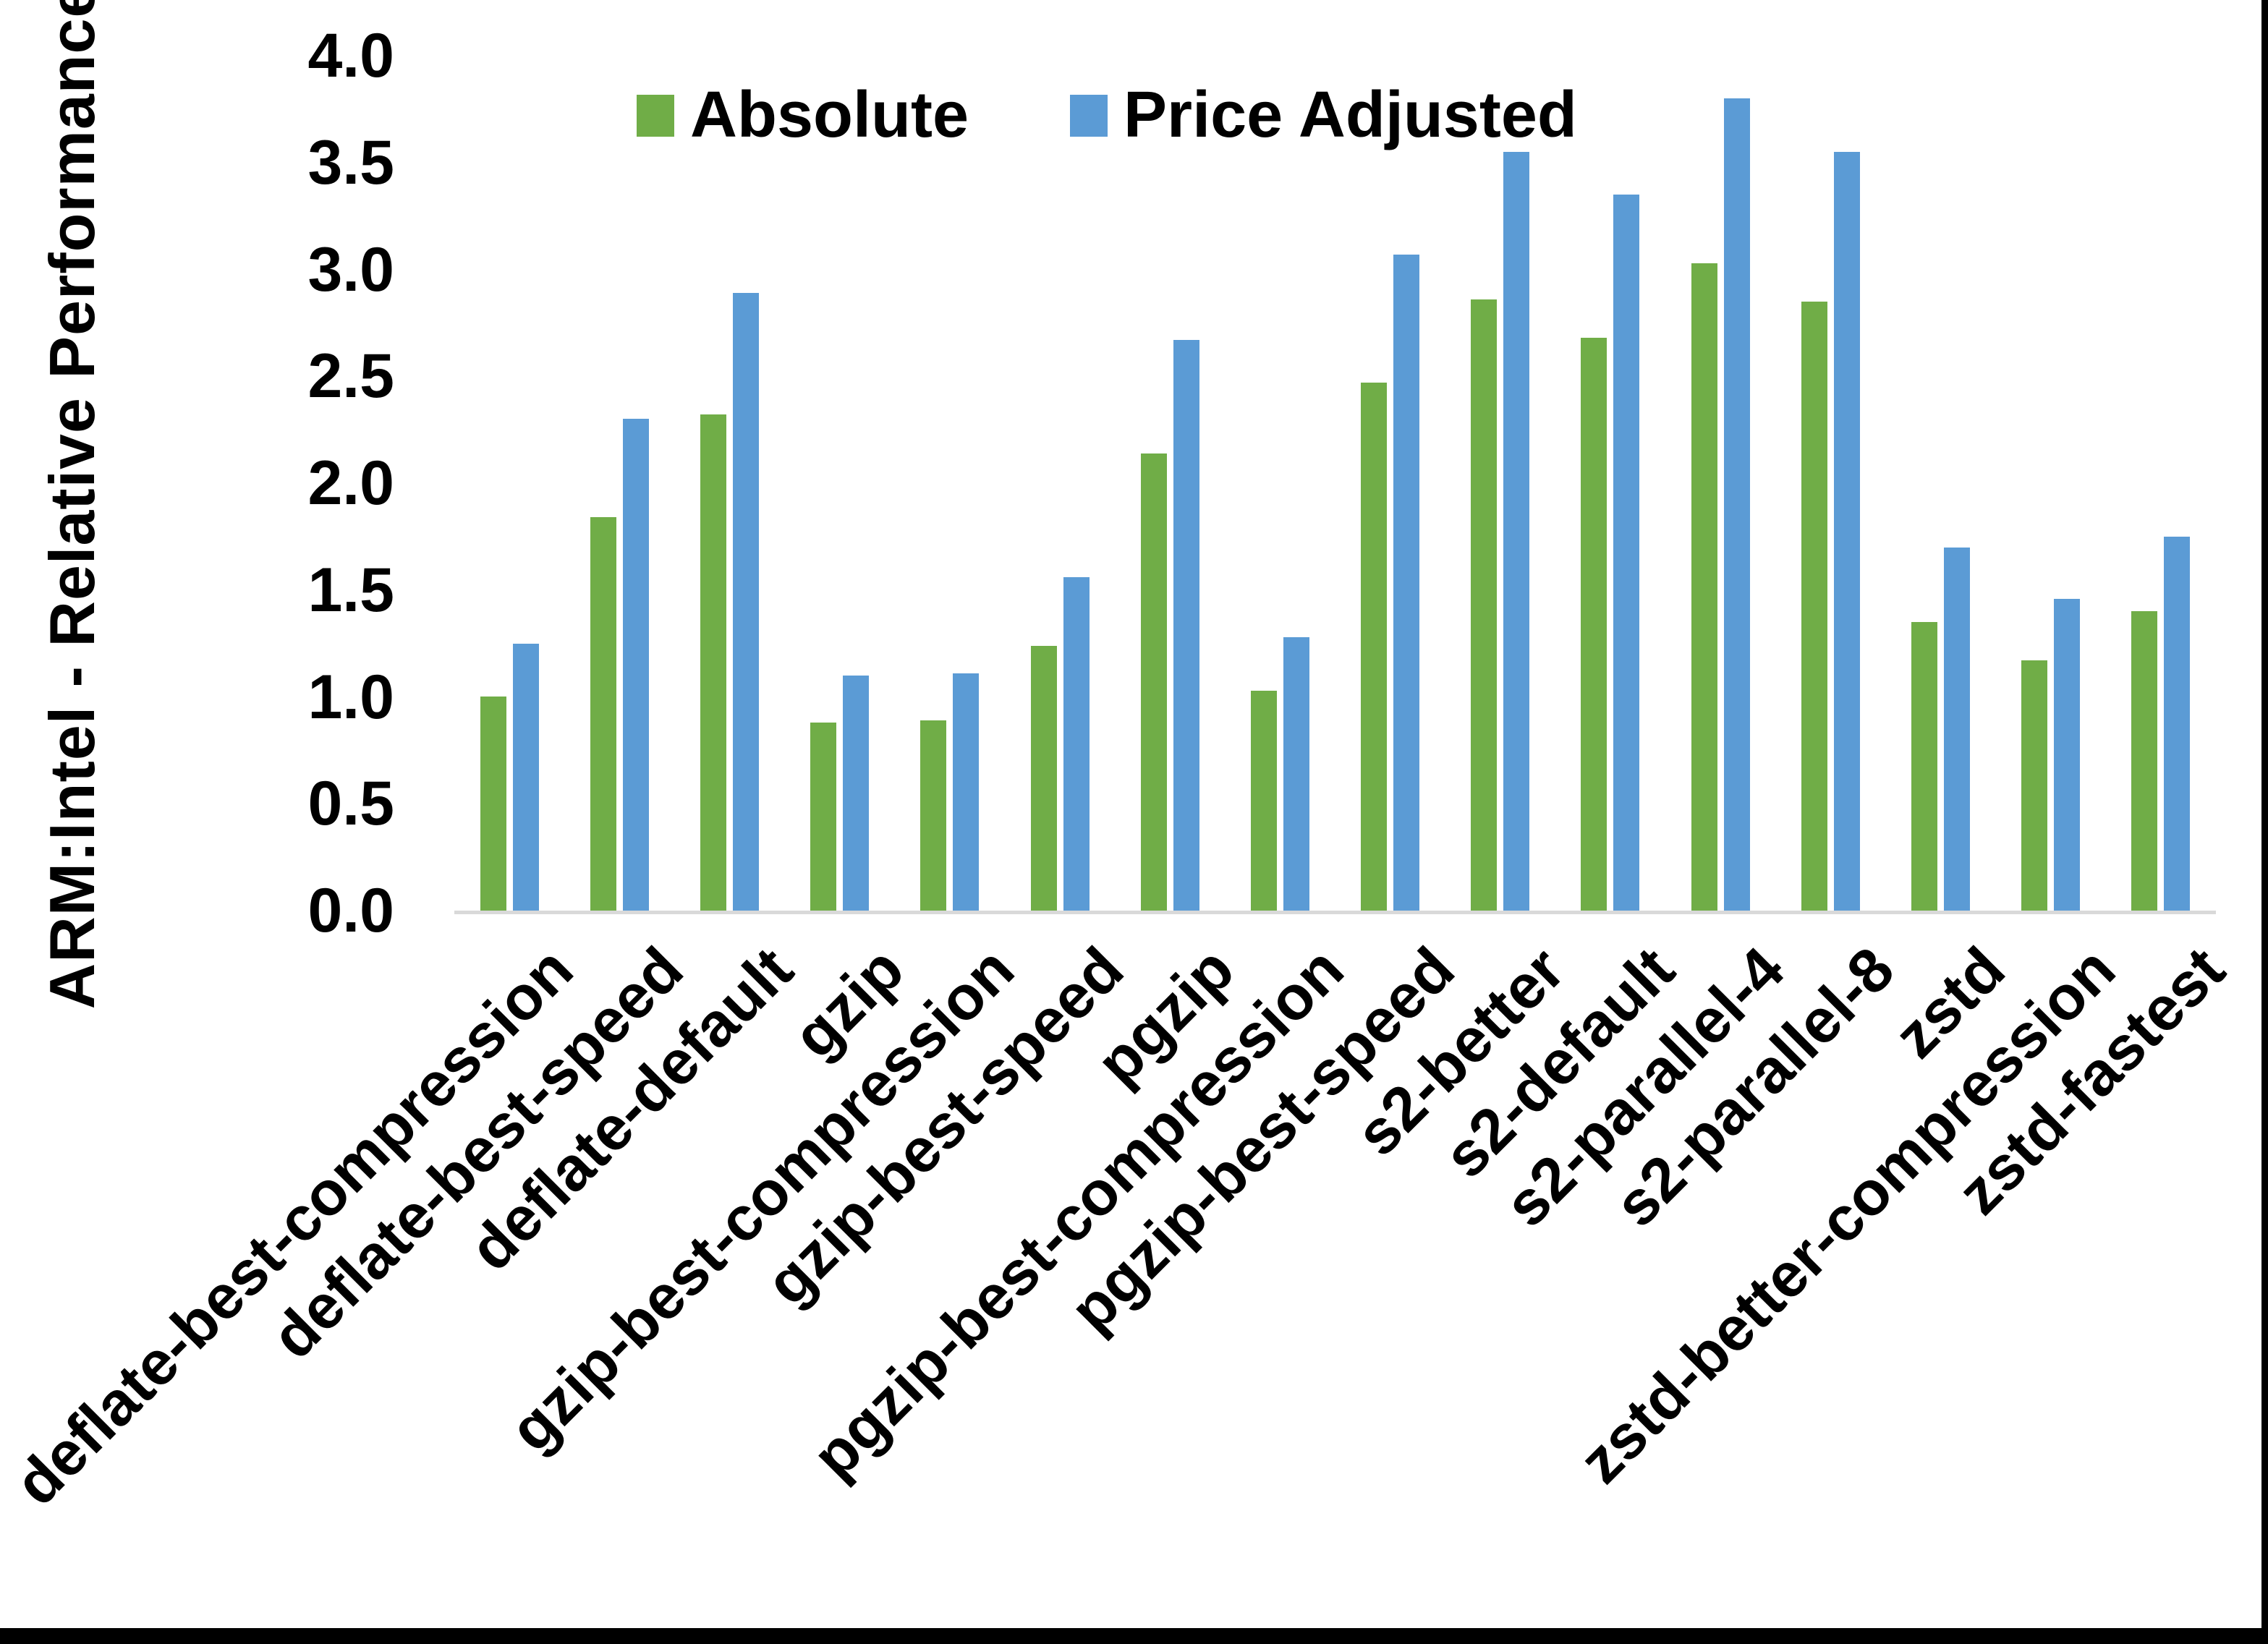 The height and width of the screenshot is (1644, 2268). Describe the element at coordinates (933, 815) in the screenshot. I see `bar-absolute-gzip-best-compression` at that location.